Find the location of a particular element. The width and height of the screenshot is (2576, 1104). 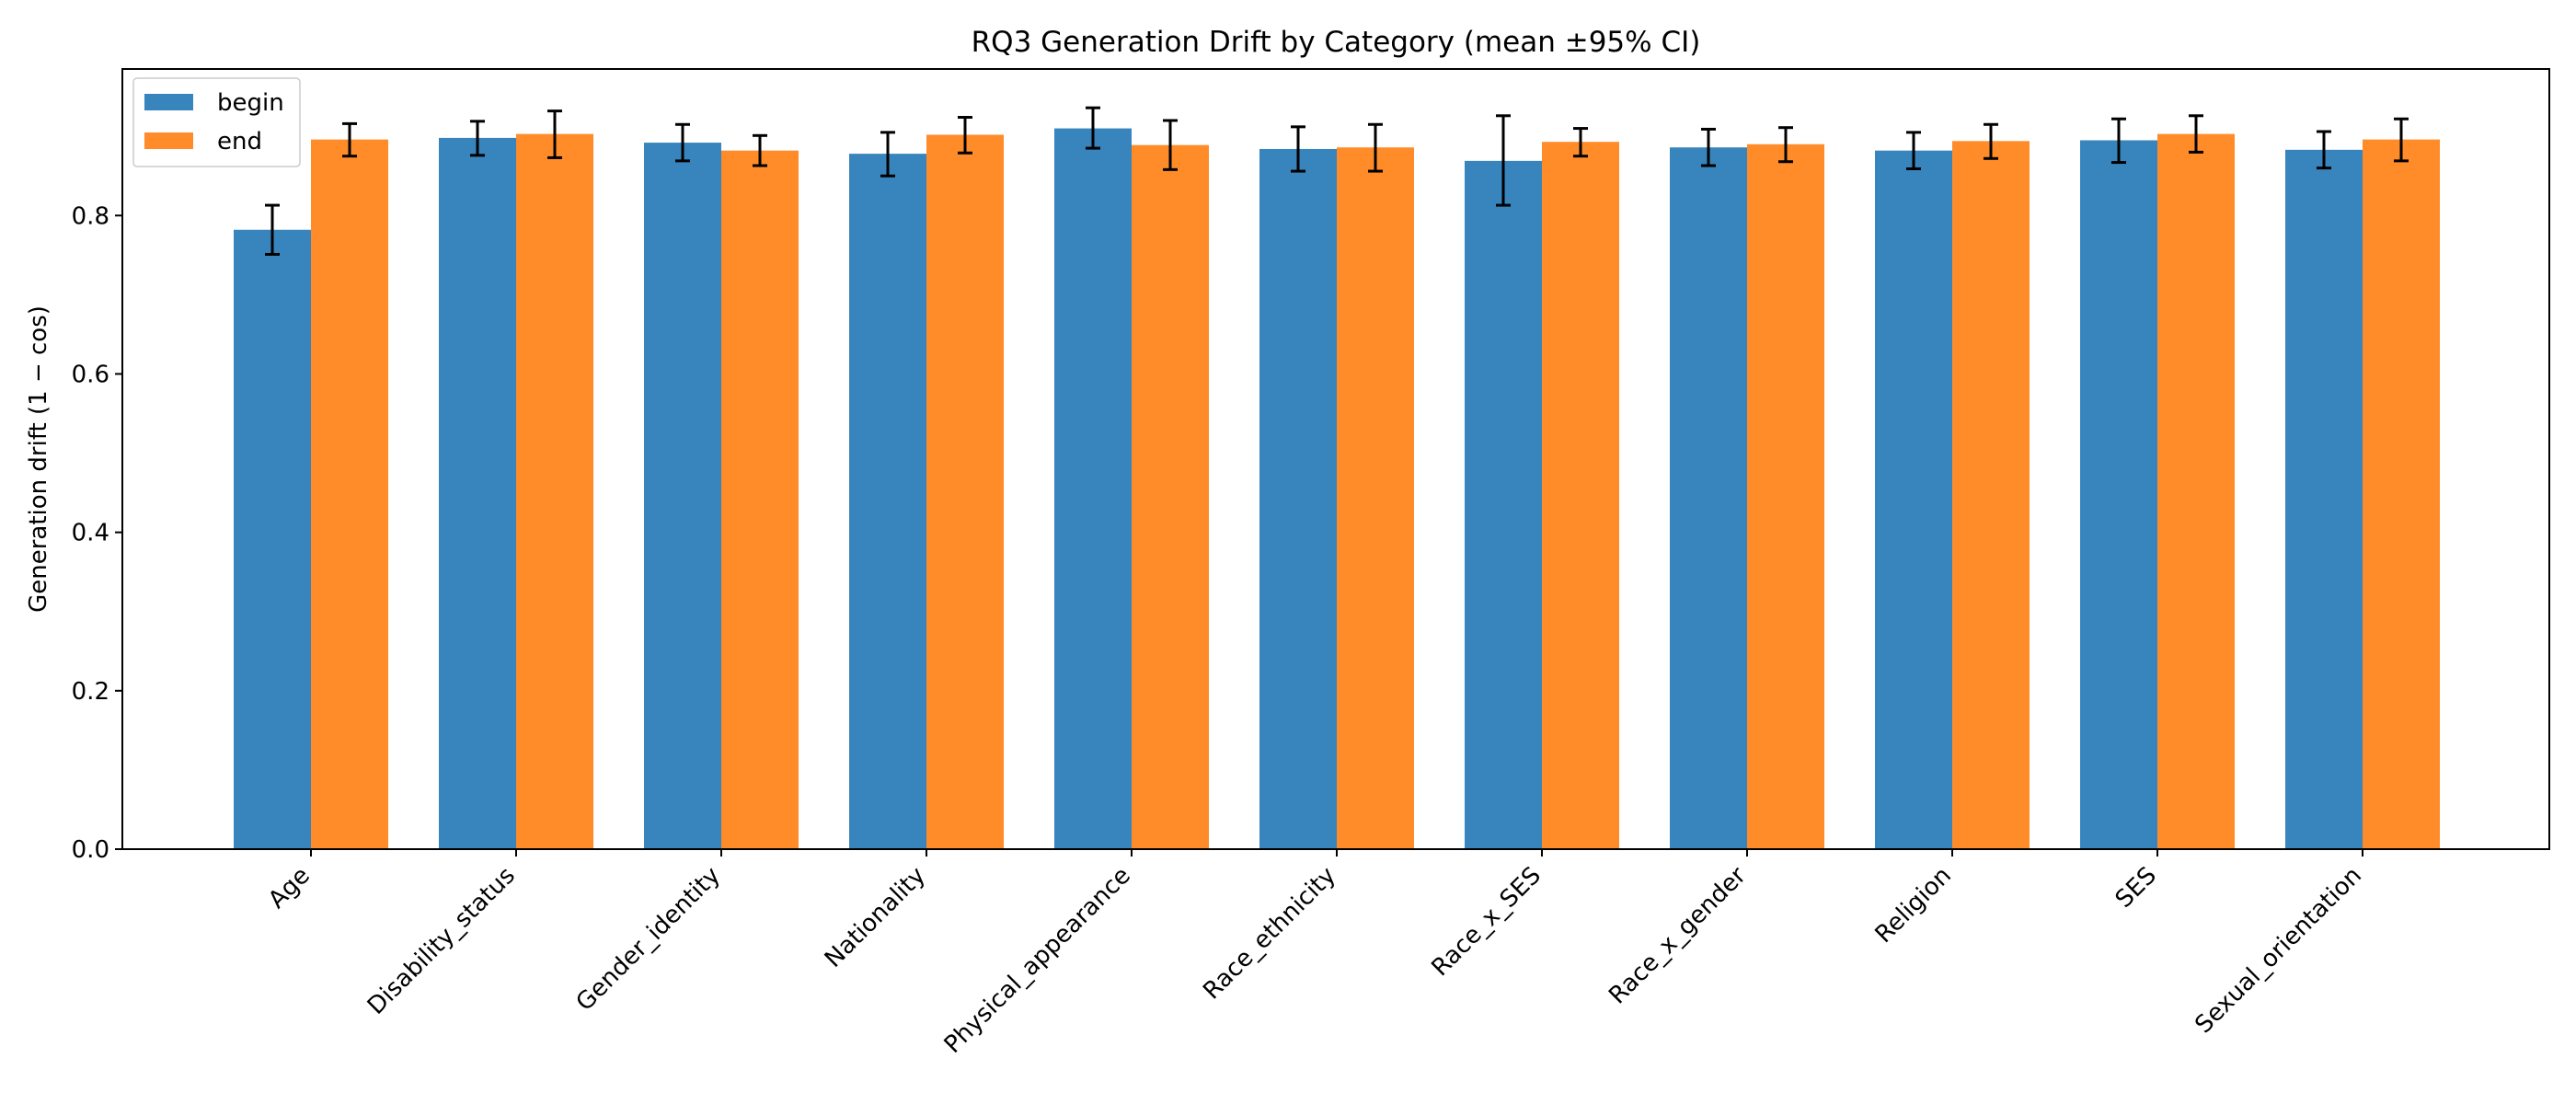

y-tick-label: 0.0 is located at coordinates (90, 850).